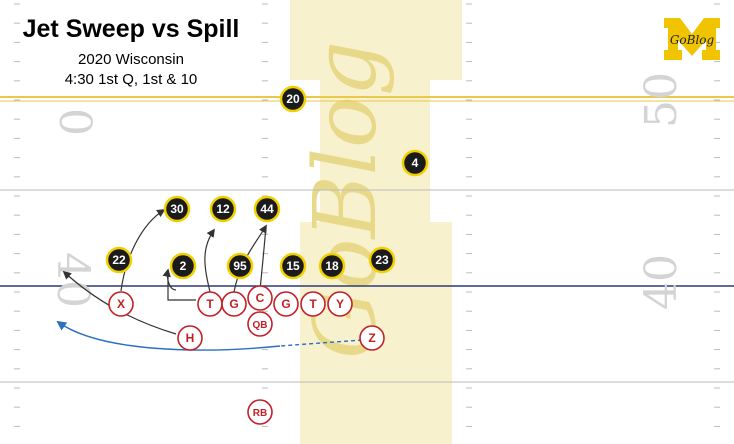 This screenshot has width=734, height=444. What do you see at coordinates (181, 285) in the screenshot?
I see `route-2b` at bounding box center [181, 285].